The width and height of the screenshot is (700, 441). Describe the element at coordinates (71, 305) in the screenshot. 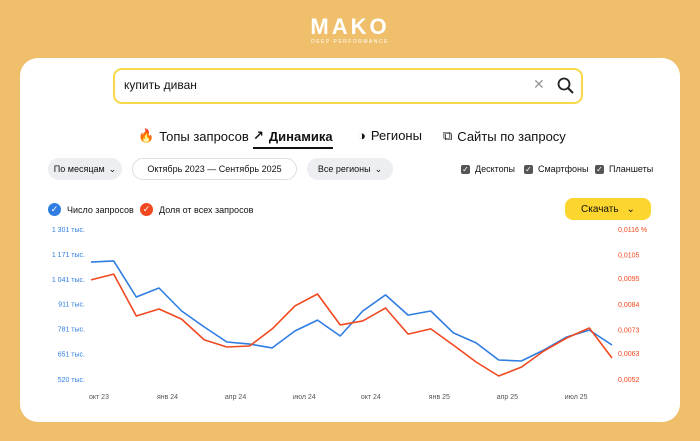

I see `y-tick-label: 911 тыс.` at that location.